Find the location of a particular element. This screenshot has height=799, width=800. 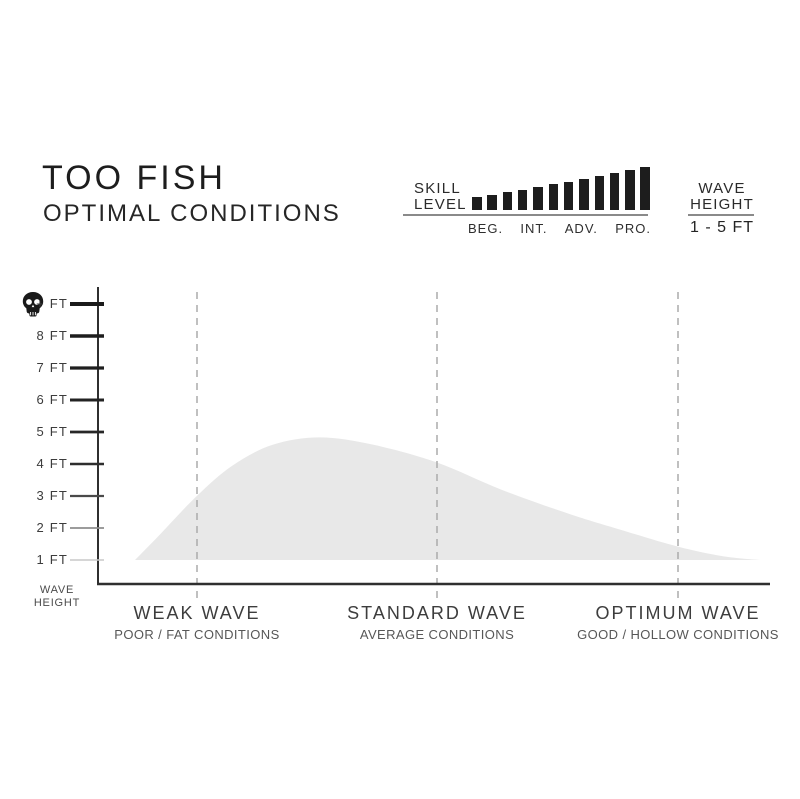

wave-category-name: WEAK WAVE is located at coordinates (197, 613).